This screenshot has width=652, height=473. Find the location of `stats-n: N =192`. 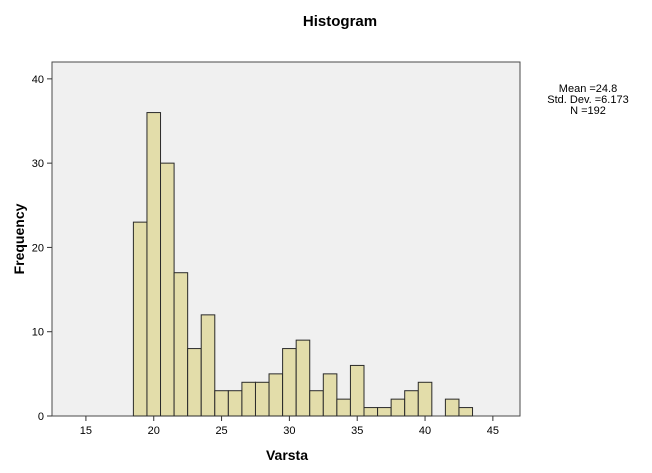

stats-n: N =192 is located at coordinates (588, 111).